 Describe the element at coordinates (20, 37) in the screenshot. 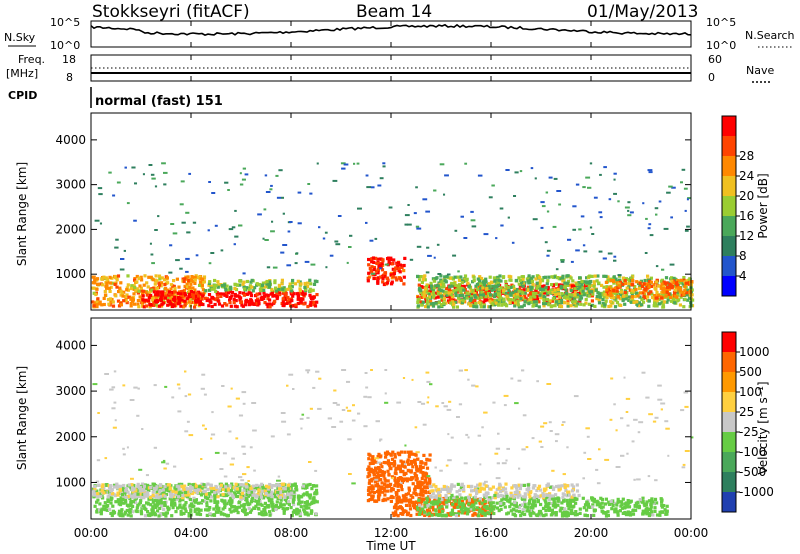

I see `nsky-label: N.Sky` at that location.